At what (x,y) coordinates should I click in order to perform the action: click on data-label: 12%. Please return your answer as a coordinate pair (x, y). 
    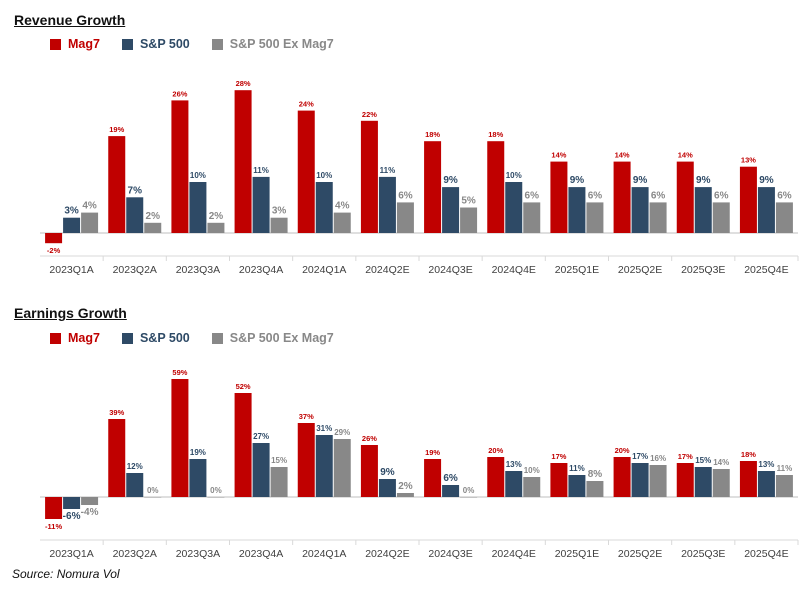
    Looking at the image, I should click on (135, 466).